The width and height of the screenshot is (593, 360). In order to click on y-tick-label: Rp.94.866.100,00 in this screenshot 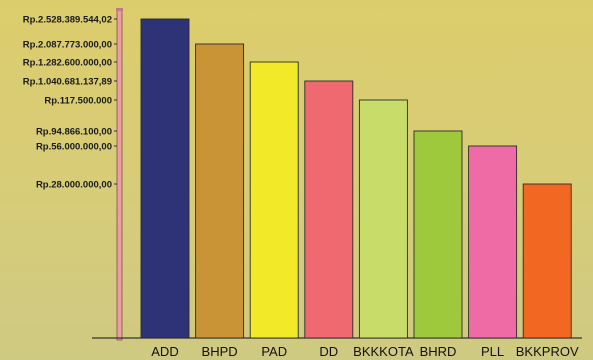, I will do `click(74, 132)`.